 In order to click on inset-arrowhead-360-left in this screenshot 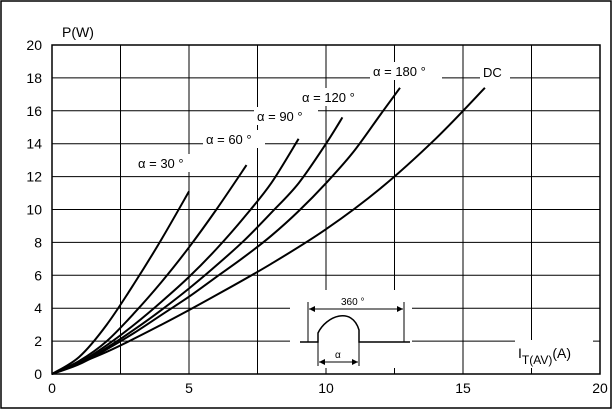, I will do `click(312, 309)`.